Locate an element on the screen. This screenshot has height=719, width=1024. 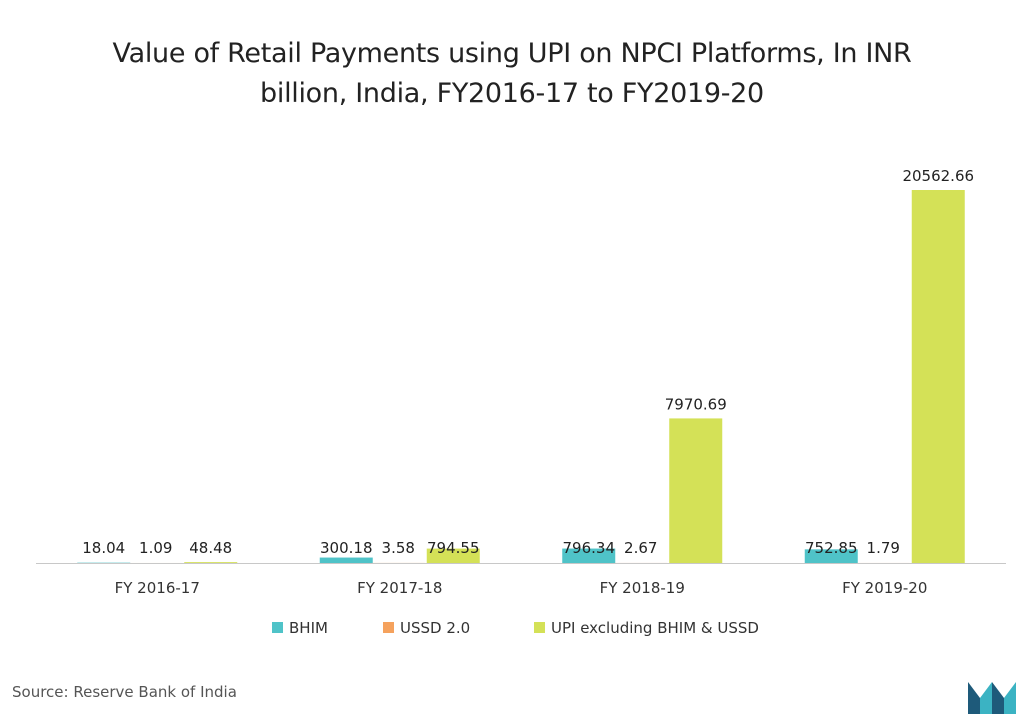
data-label: 752.85 is located at coordinates (831, 548).